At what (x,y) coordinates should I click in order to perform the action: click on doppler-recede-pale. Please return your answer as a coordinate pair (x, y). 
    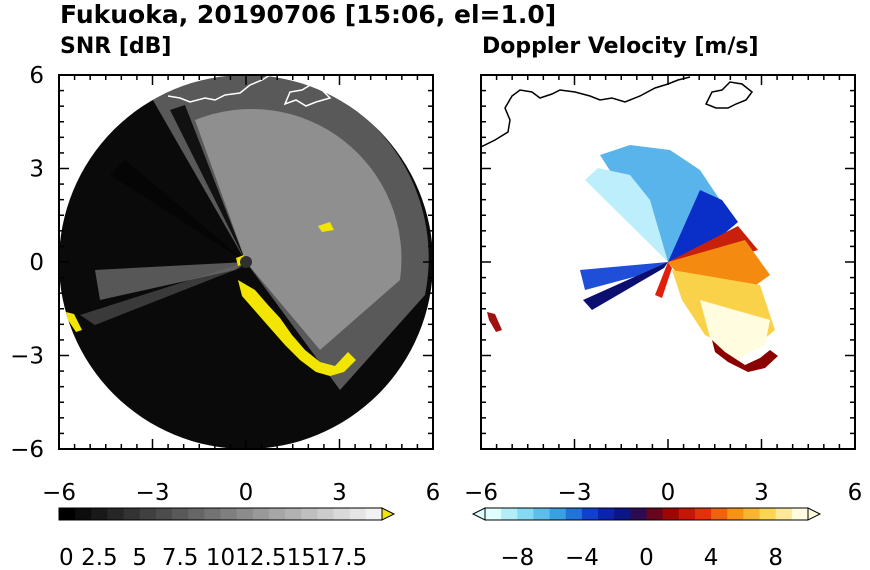
    Looking at the image, I should click on (735, 330).